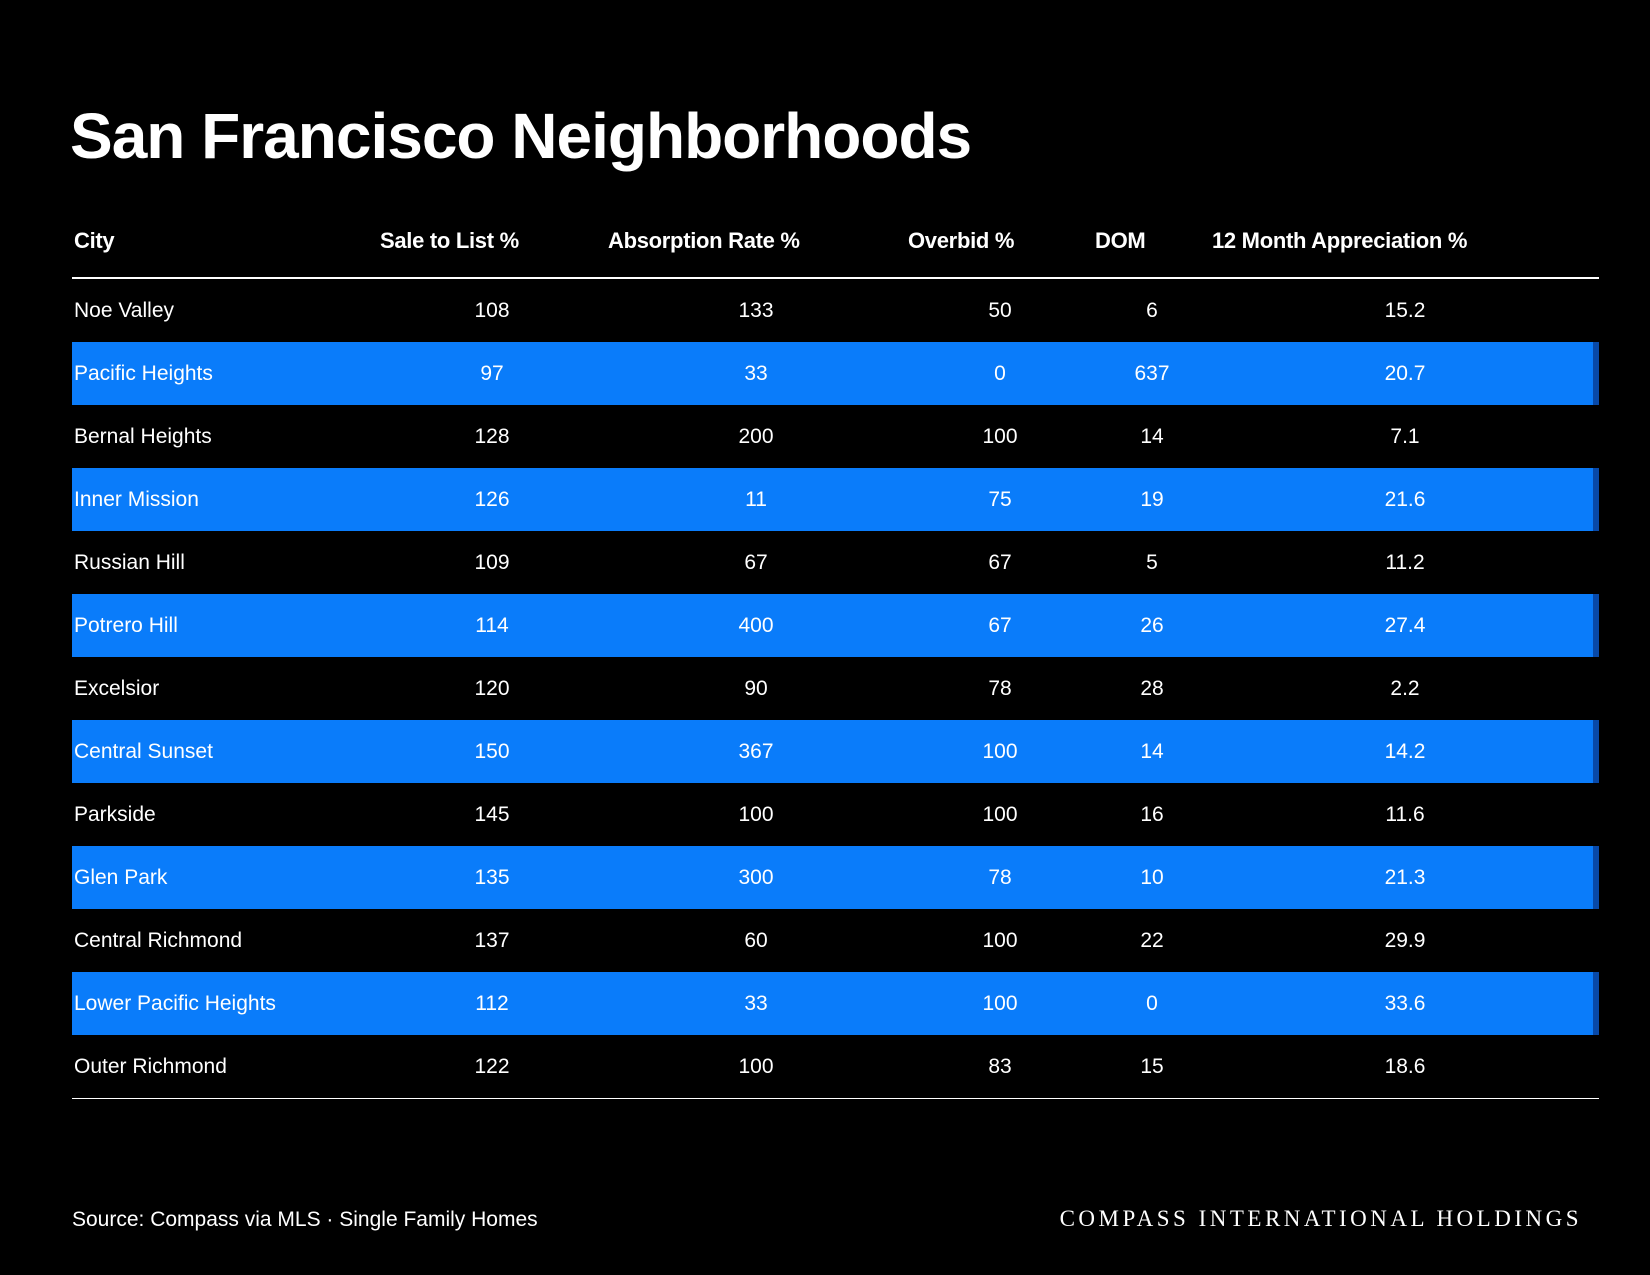 This screenshot has height=1275, width=1650. What do you see at coordinates (756, 310) in the screenshot?
I see `cell-absorption-rate: 133` at bounding box center [756, 310].